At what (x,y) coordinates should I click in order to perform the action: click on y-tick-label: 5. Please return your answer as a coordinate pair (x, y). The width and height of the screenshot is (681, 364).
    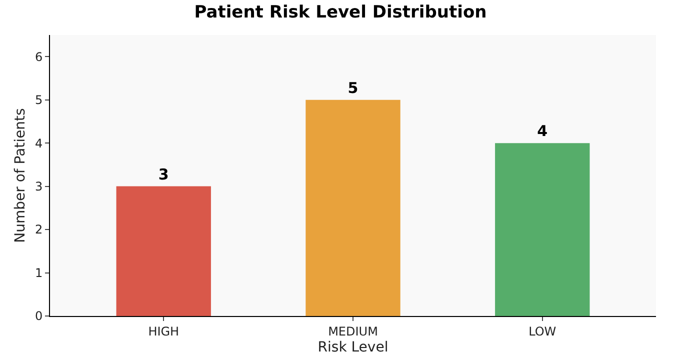
    Looking at the image, I should click on (38, 100).